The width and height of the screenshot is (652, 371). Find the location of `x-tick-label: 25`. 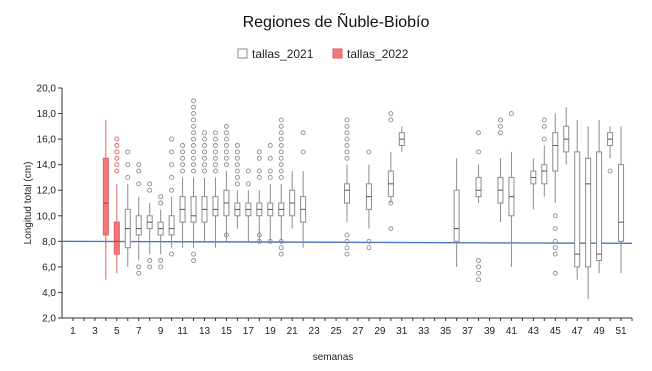

x-tick-label: 25 is located at coordinates (336, 331).